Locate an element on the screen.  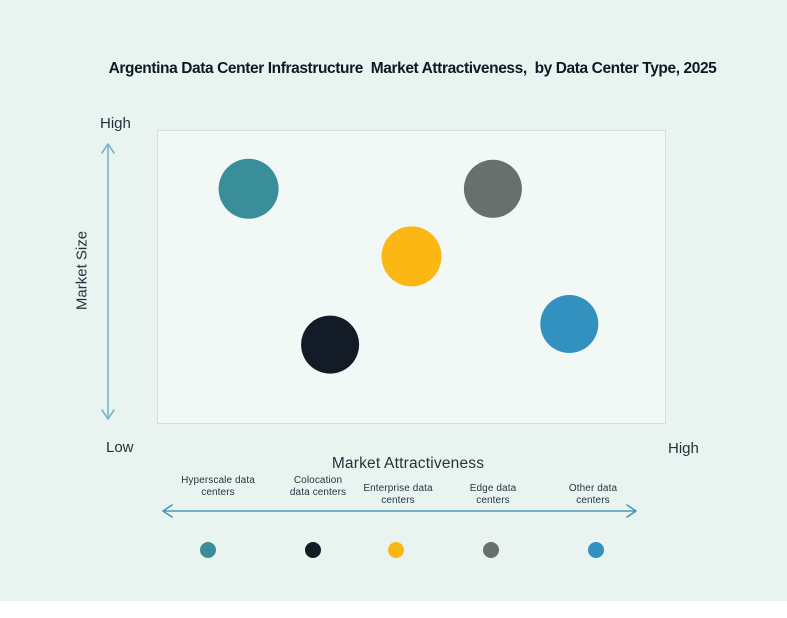
y-axis-low-label: Low is located at coordinates (120, 447).